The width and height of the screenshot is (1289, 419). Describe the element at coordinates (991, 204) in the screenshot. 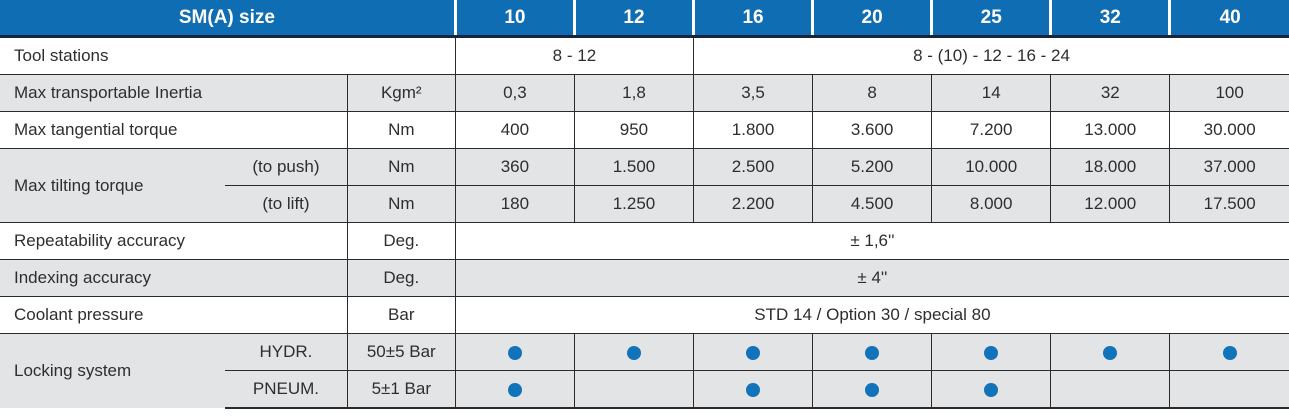

I see `value-cell: 8.000` at that location.